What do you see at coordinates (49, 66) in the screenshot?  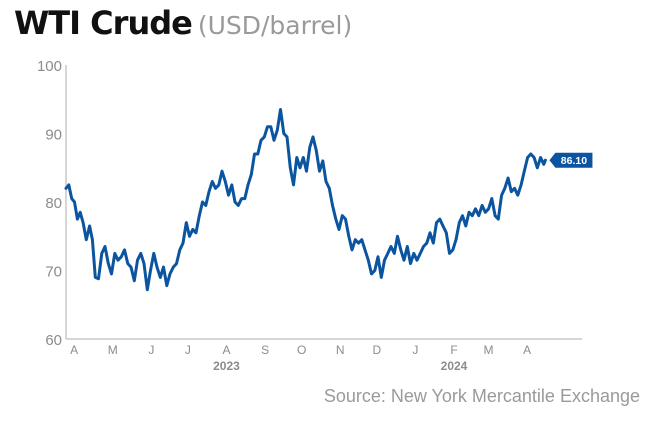 I see `y-tick-label: 100` at bounding box center [49, 66].